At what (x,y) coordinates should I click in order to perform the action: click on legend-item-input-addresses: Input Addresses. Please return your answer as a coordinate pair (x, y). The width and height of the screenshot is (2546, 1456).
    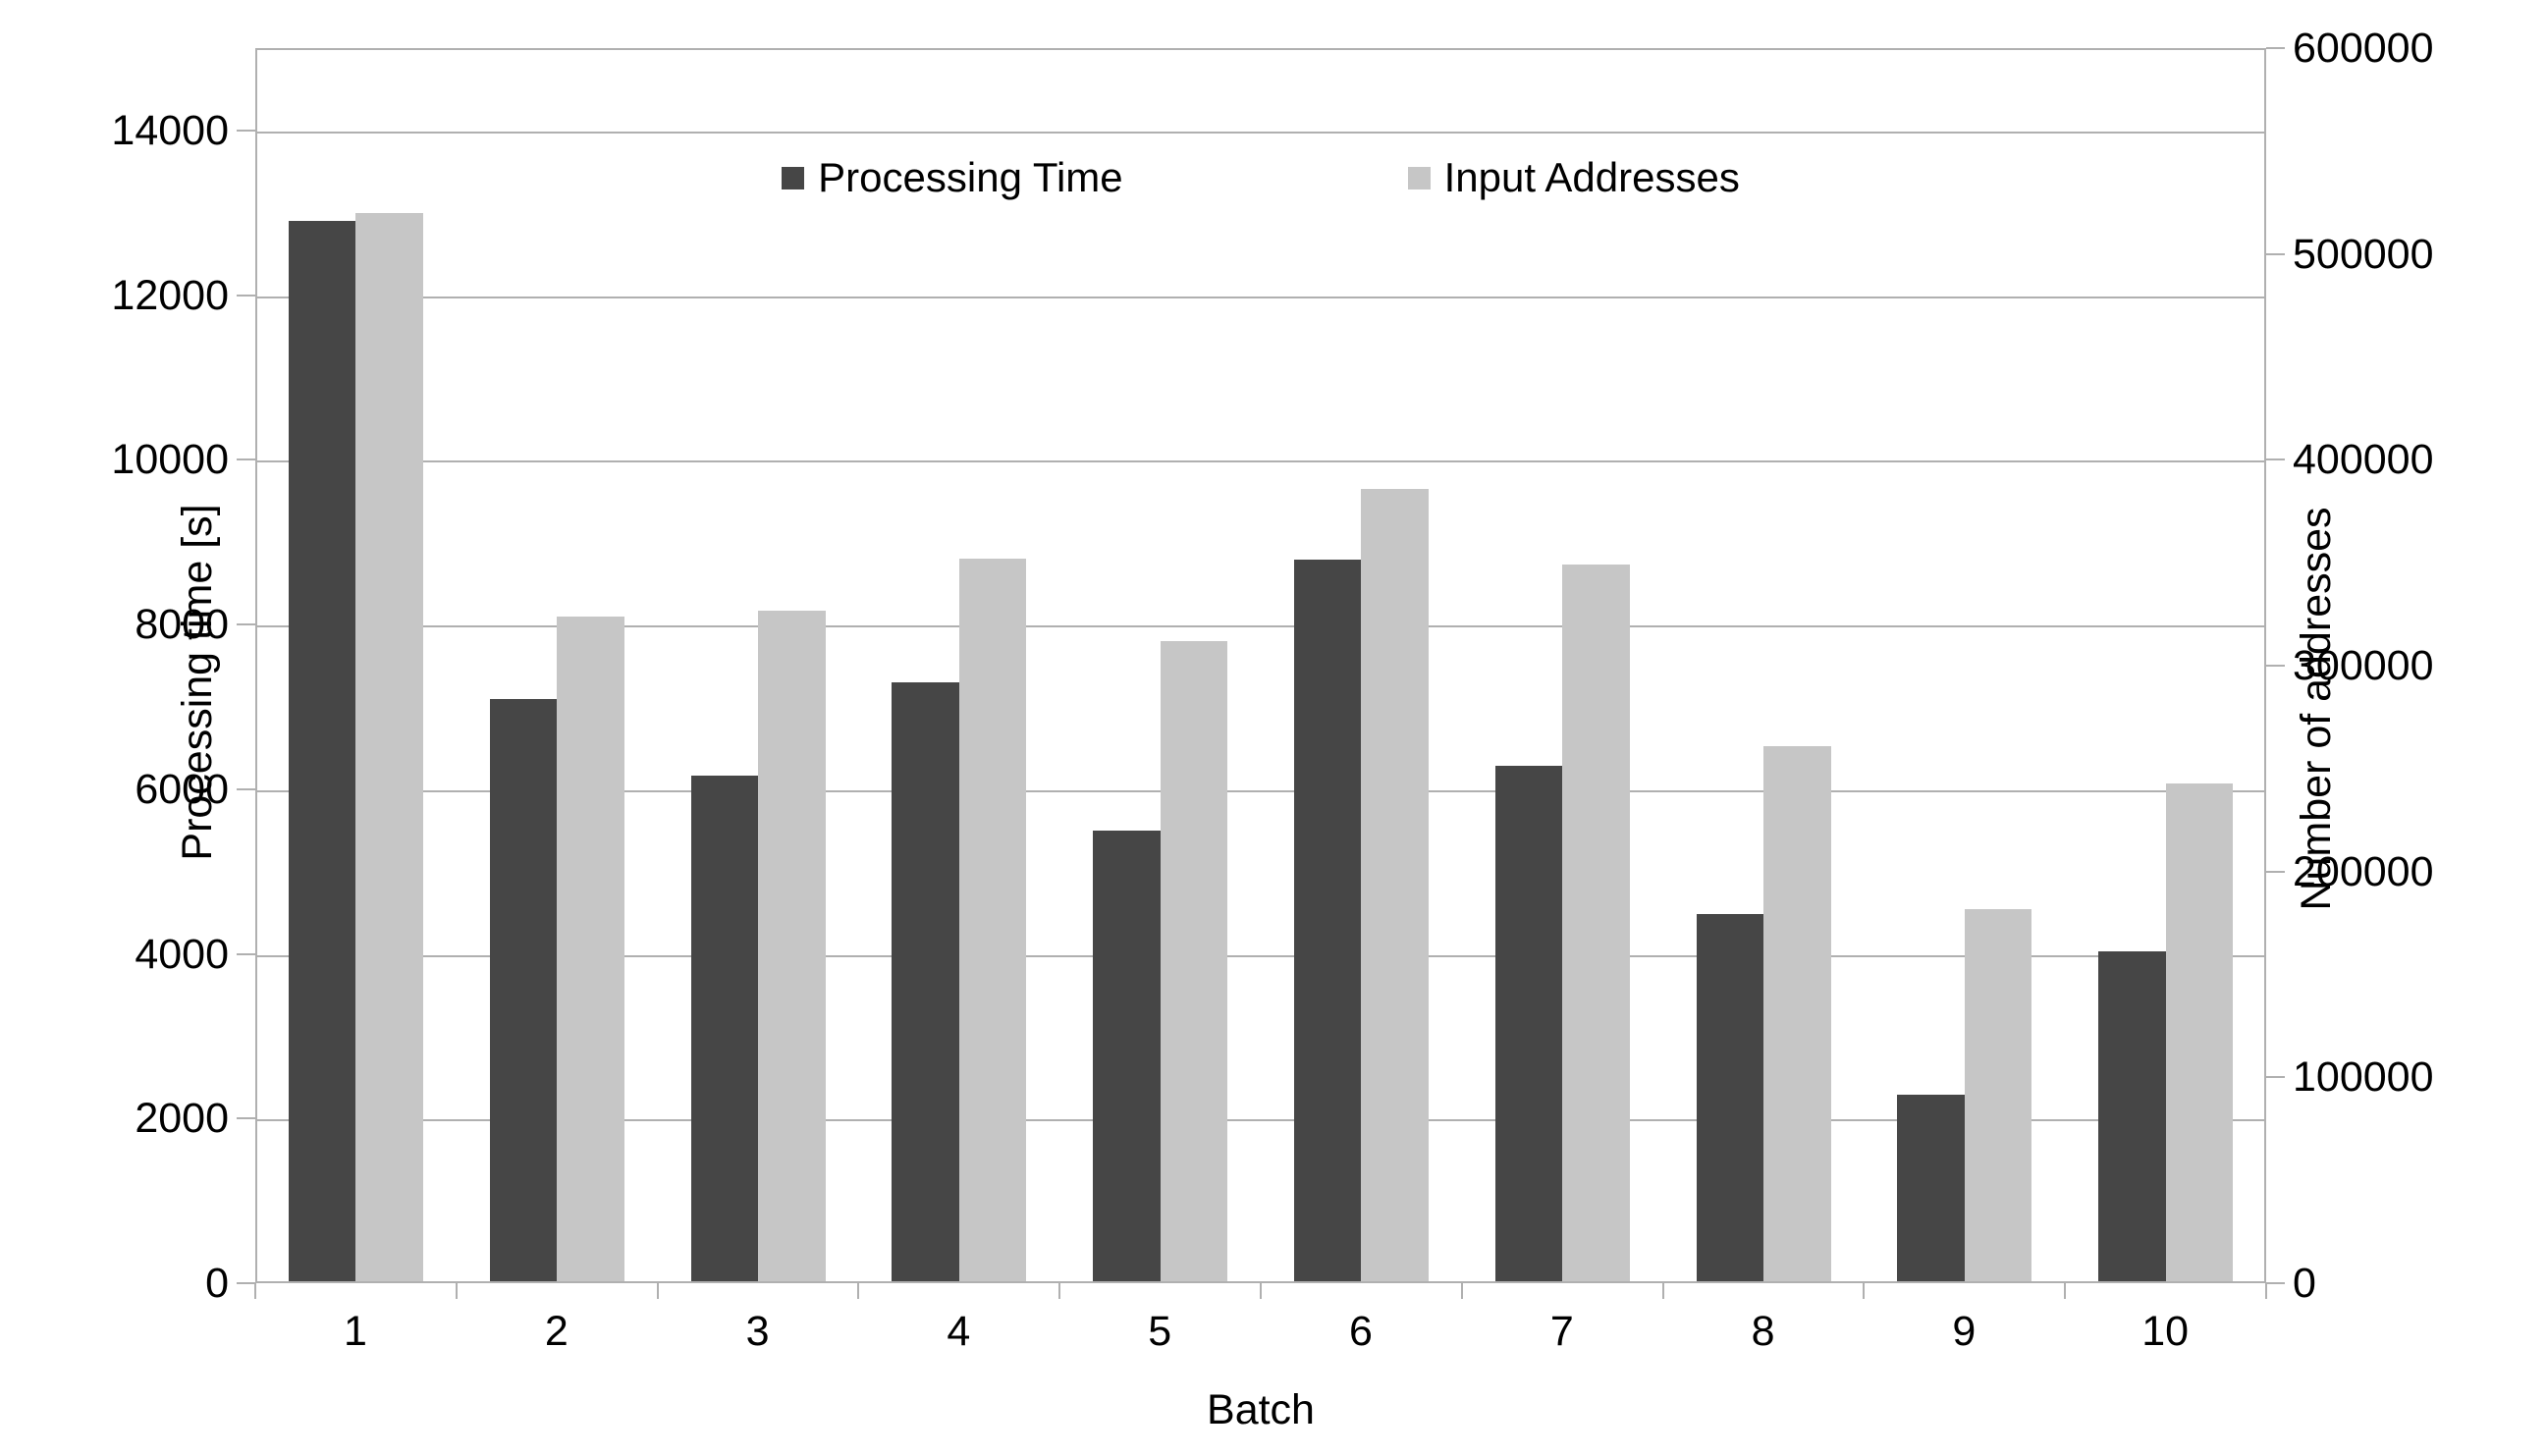
    Looking at the image, I should click on (1573, 177).